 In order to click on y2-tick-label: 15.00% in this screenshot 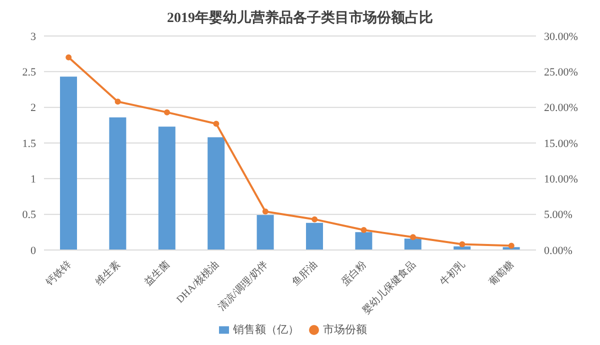, I will do `click(561, 144)`.